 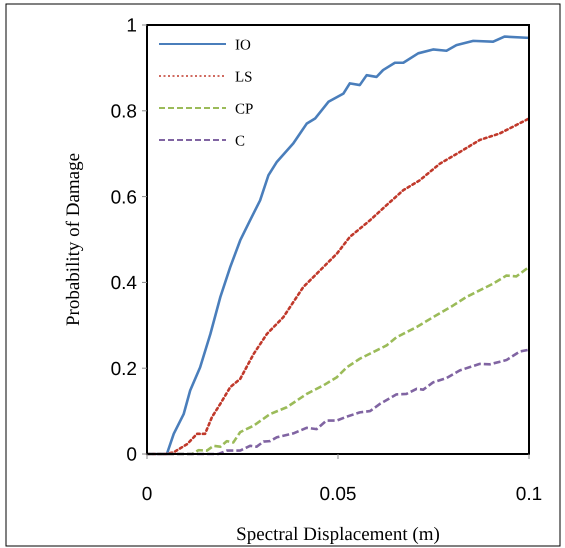 I want to click on y-tick-label: 0, so click(x=131, y=455).